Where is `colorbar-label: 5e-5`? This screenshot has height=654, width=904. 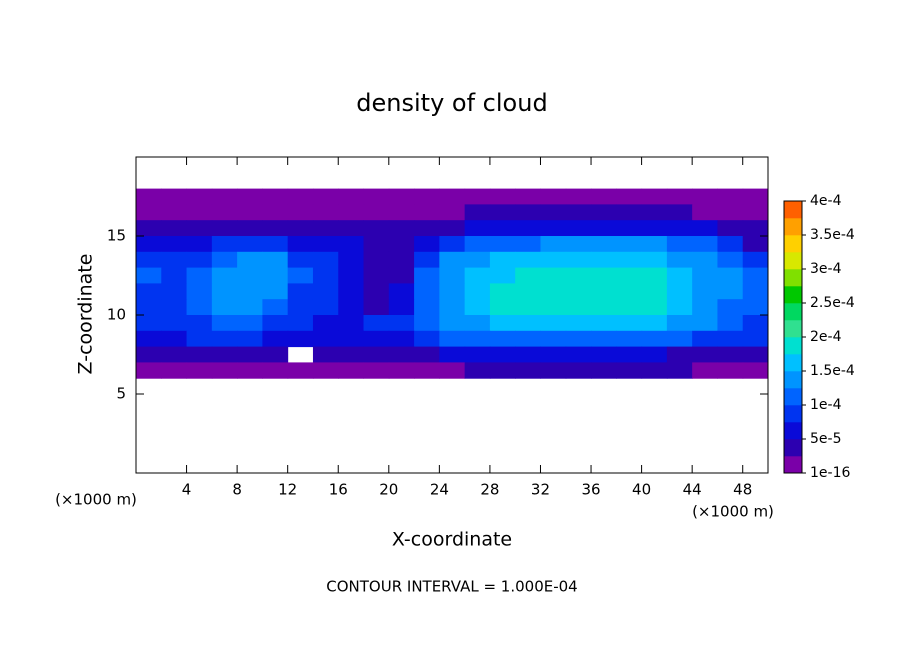
colorbar-label: 5e-5 is located at coordinates (825, 439).